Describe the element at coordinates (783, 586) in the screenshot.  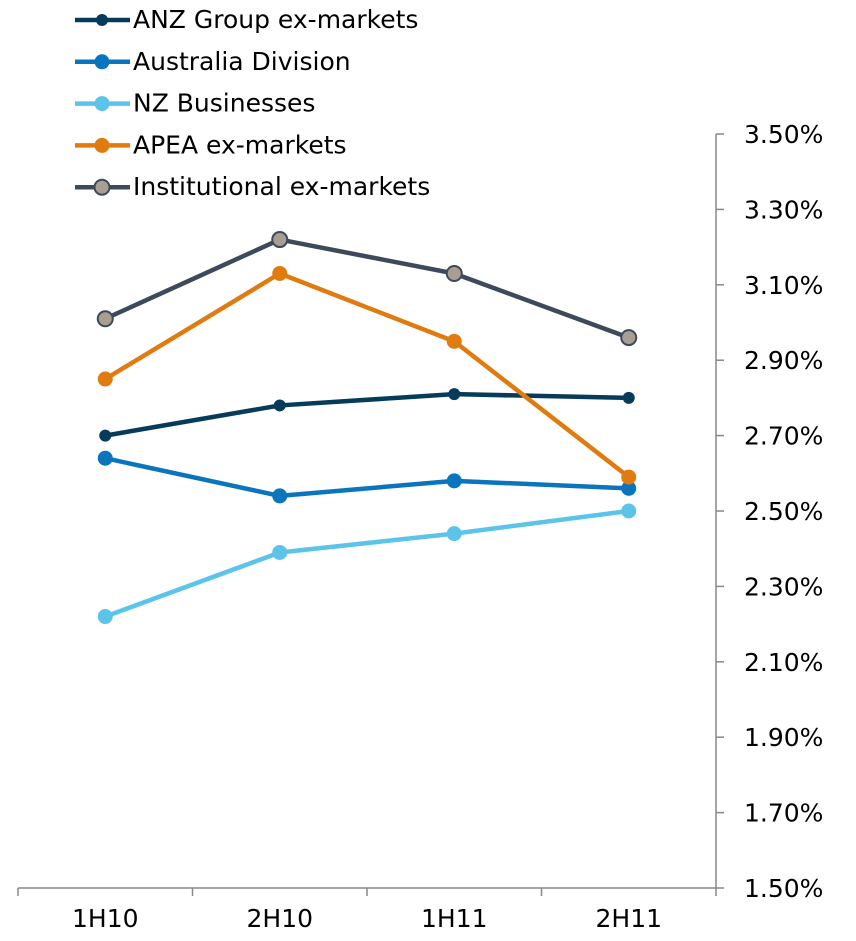
I see `y-tick-label: 2.30%` at that location.